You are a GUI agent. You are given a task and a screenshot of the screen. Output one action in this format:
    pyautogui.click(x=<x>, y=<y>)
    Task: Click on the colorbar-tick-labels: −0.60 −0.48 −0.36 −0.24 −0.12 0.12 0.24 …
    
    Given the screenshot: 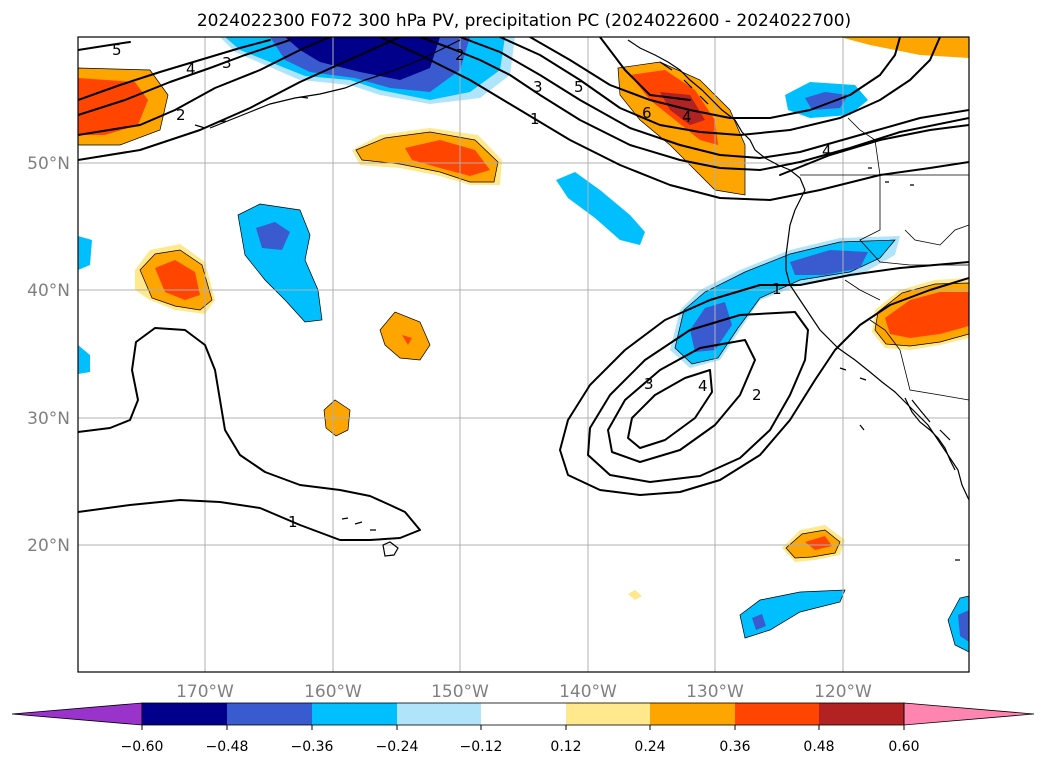 What is the action you would take?
    pyautogui.click(x=520, y=747)
    